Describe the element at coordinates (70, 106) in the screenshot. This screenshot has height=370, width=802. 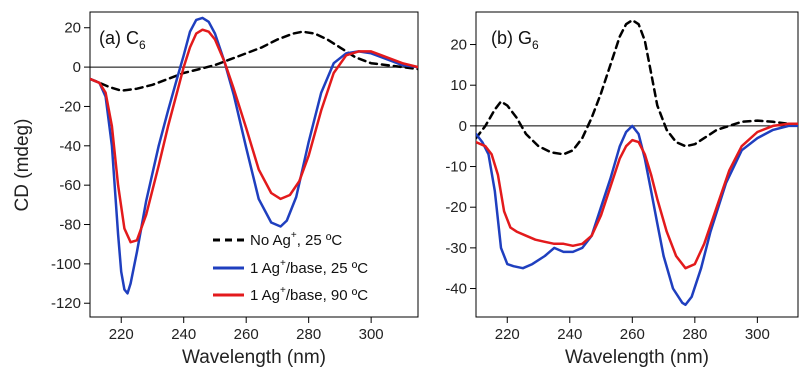
I see `panel-a-y-tick-label: -20` at that location.